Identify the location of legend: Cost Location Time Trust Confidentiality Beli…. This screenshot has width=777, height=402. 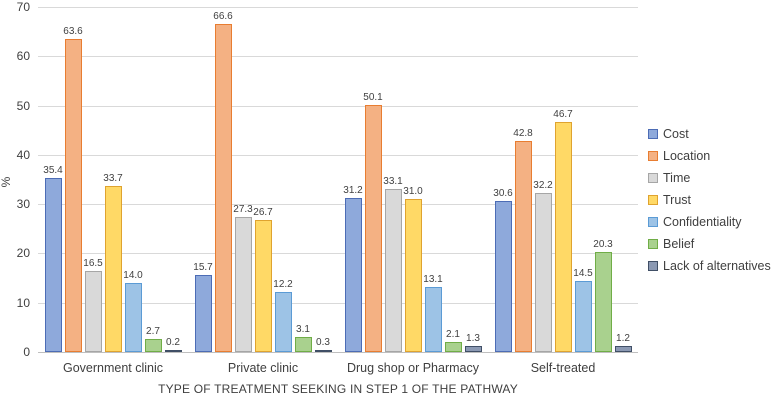
(709, 200).